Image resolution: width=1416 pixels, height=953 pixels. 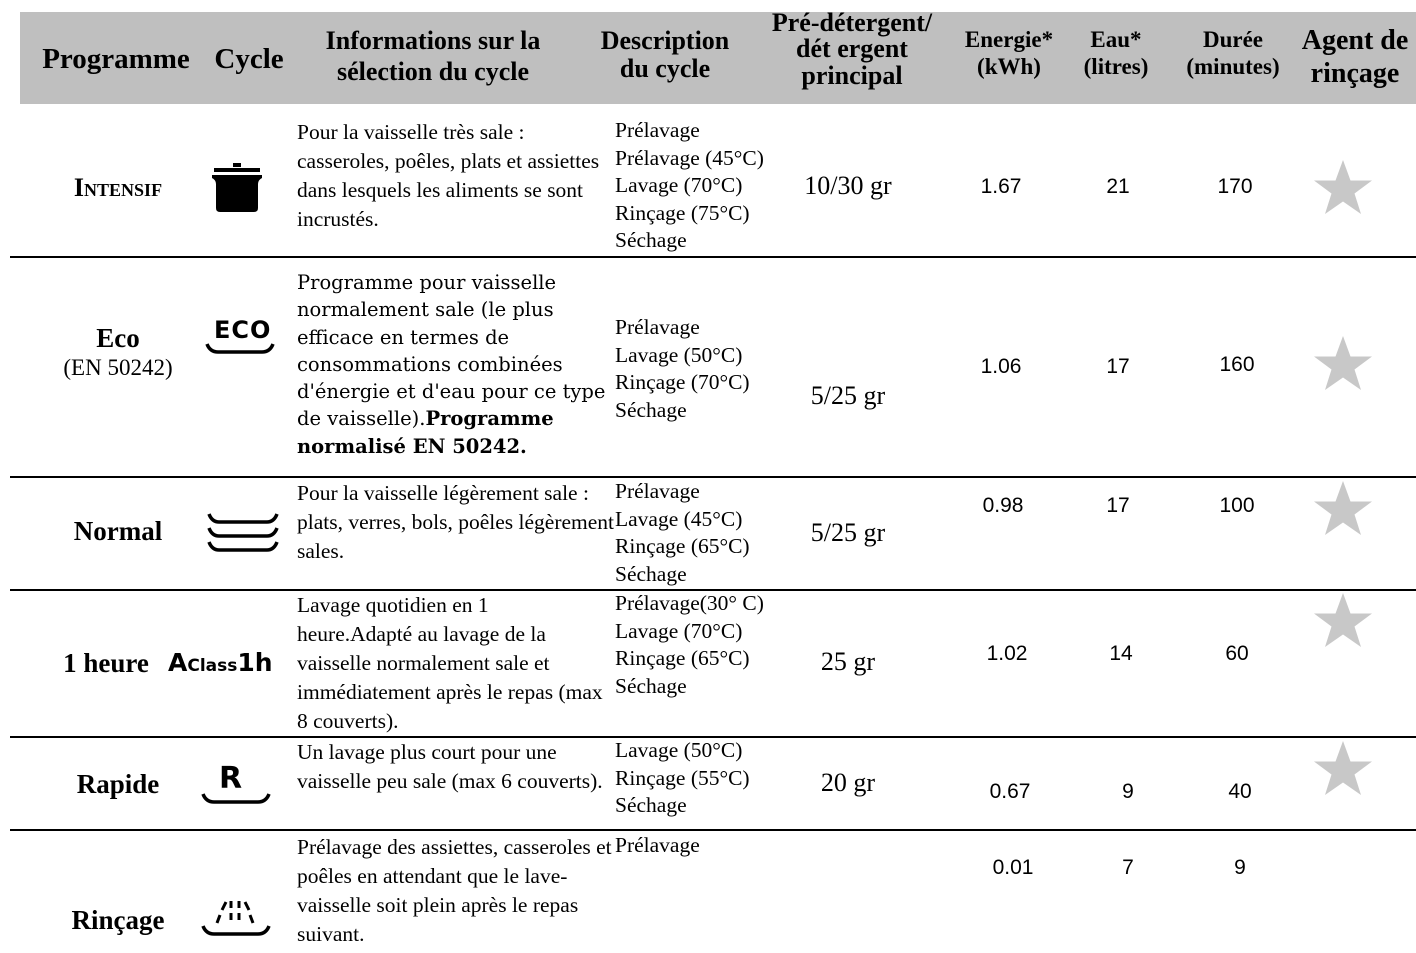 I want to click on programme-name: Intensif, so click(x=118, y=187).